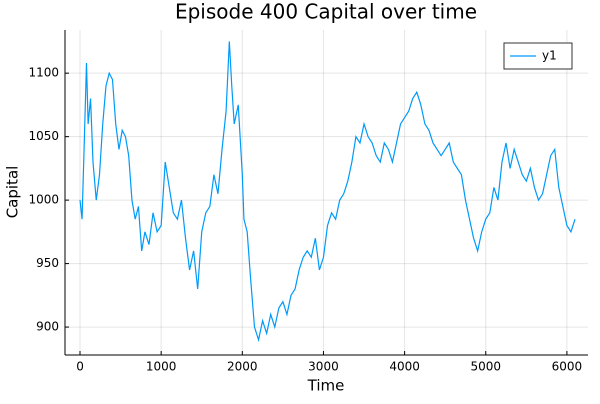  What do you see at coordinates (43, 73) in the screenshot?
I see `y-tick-label: 1100` at bounding box center [43, 73].